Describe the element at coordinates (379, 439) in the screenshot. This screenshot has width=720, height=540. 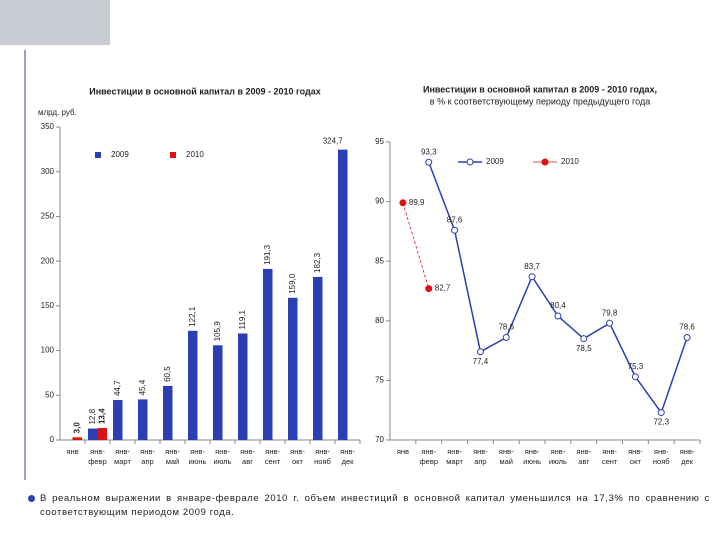
I see `y-tick-label: 70` at that location.